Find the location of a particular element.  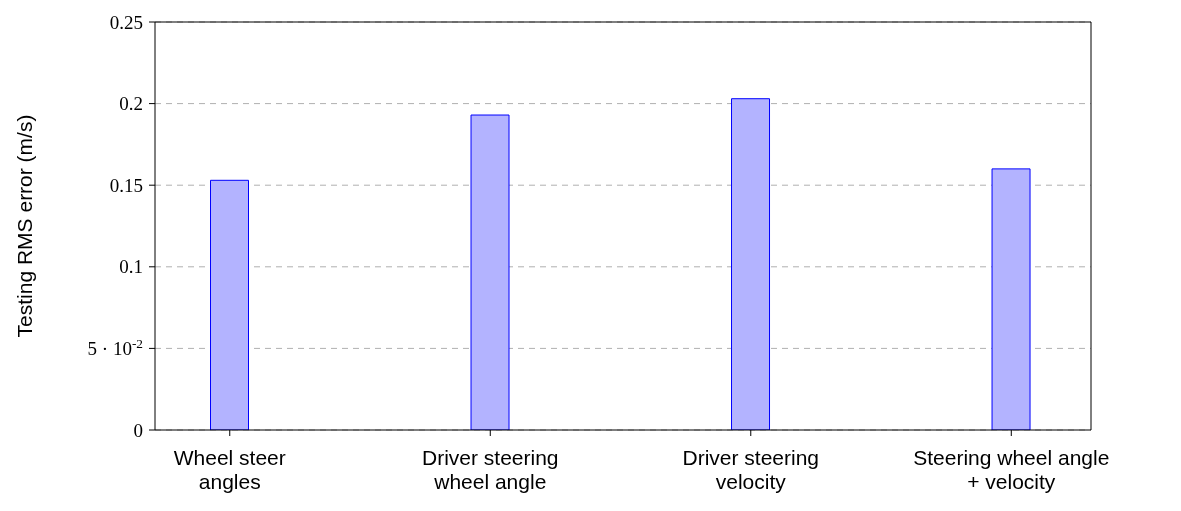

y-tick-label: 0.15 is located at coordinates (126, 185).